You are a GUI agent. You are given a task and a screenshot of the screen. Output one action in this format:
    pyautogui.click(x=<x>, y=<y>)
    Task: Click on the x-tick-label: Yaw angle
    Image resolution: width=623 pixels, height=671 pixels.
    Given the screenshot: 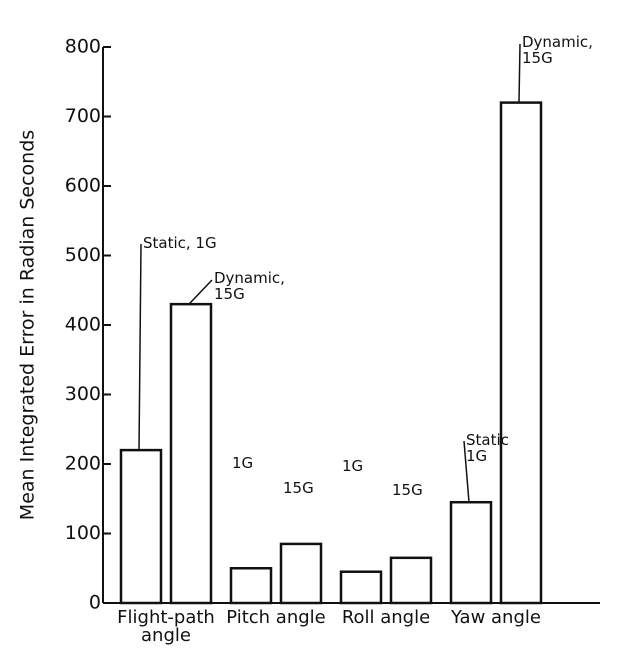 What is the action you would take?
    pyautogui.click(x=496, y=617)
    